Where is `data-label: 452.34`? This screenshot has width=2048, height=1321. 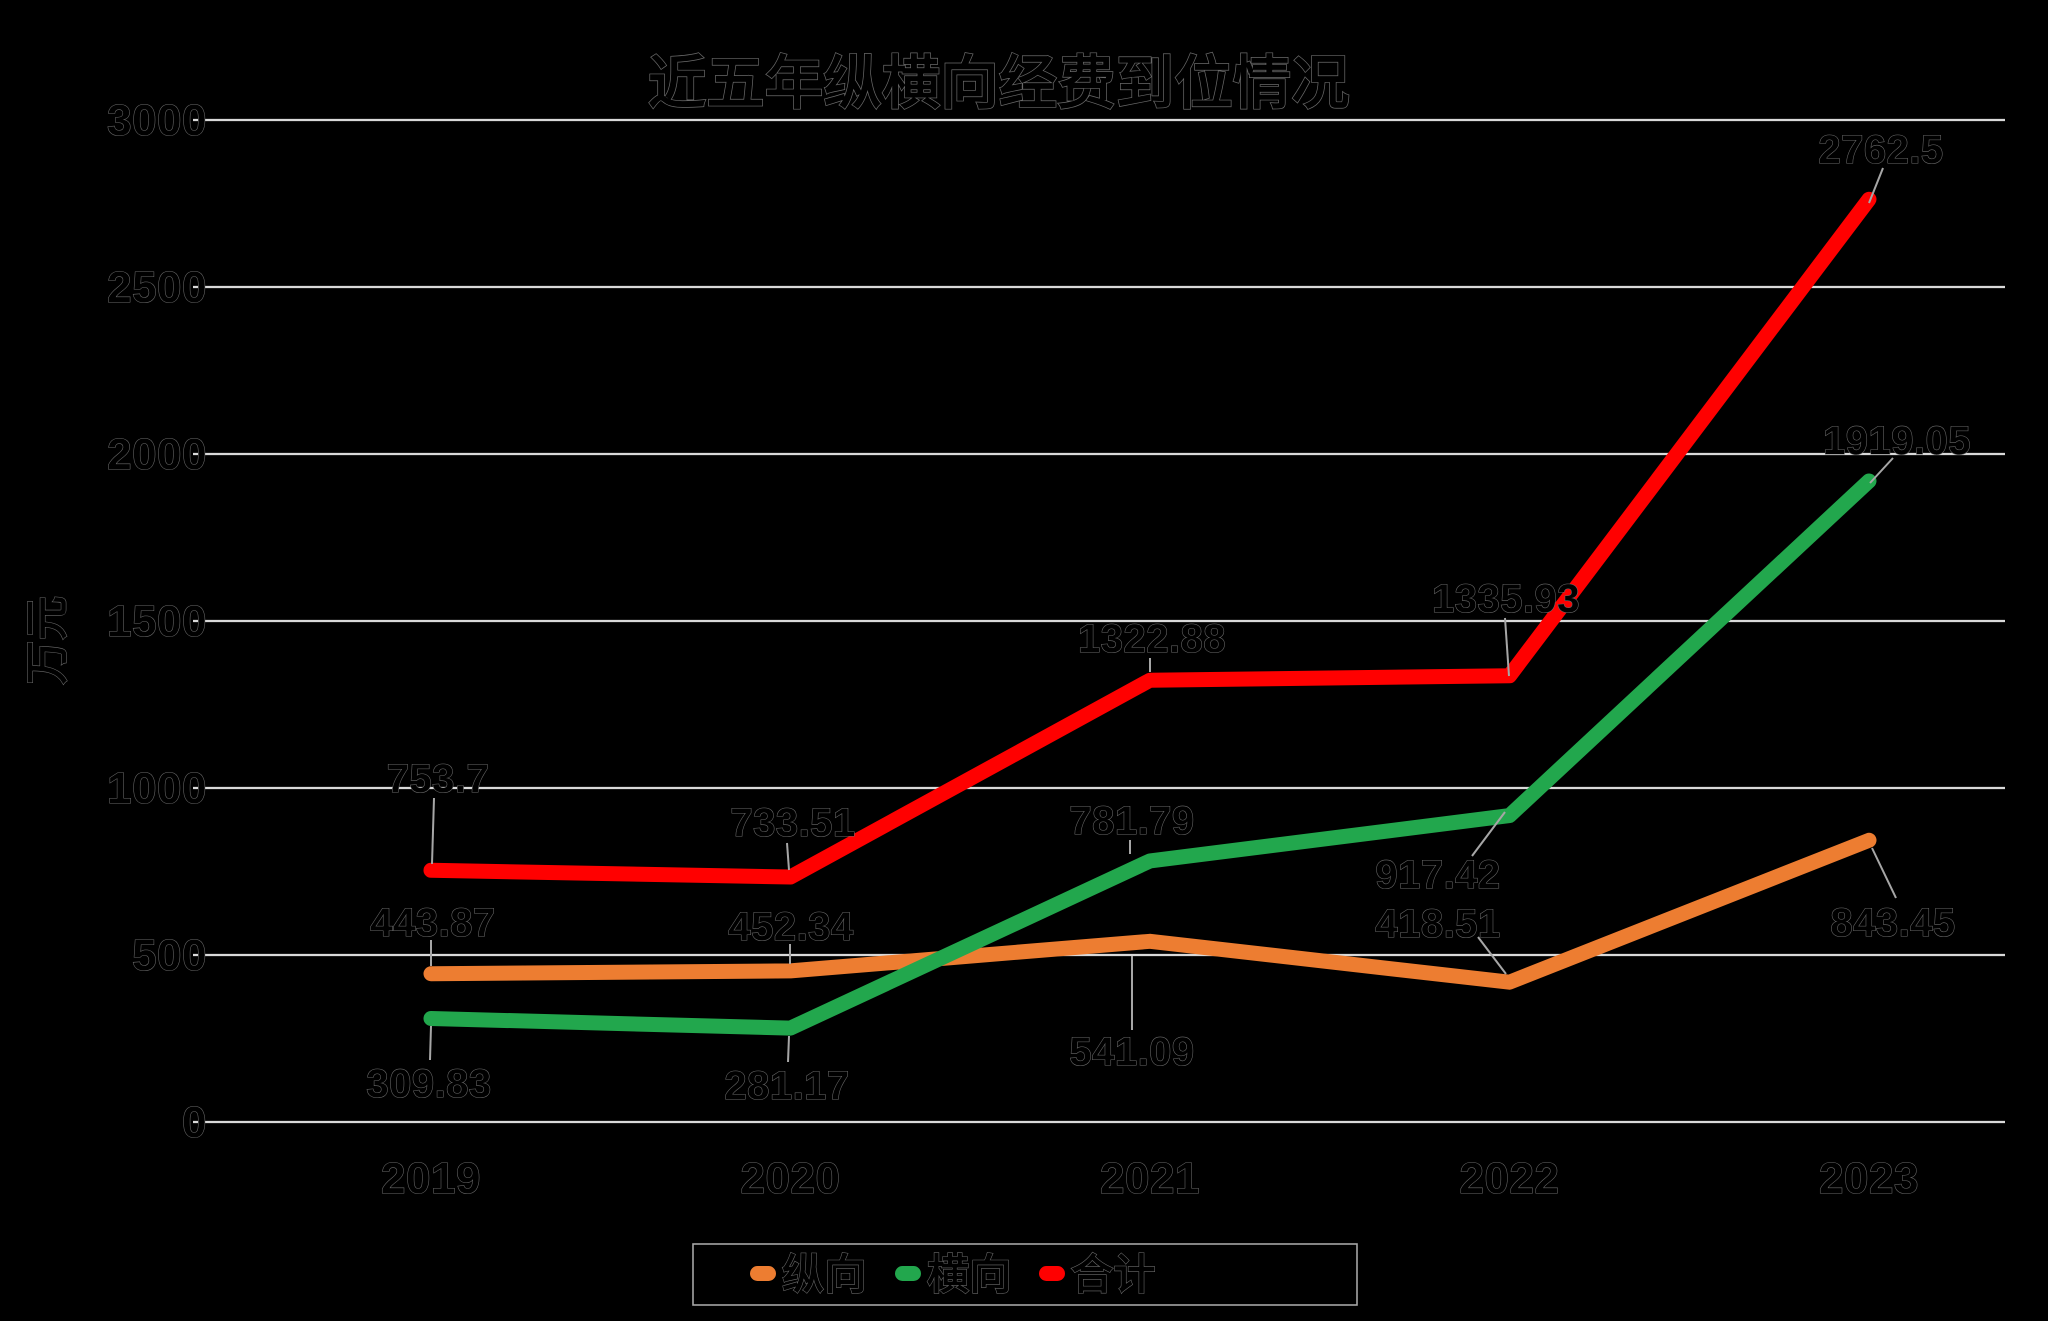
data-label: 452.34 is located at coordinates (791, 927).